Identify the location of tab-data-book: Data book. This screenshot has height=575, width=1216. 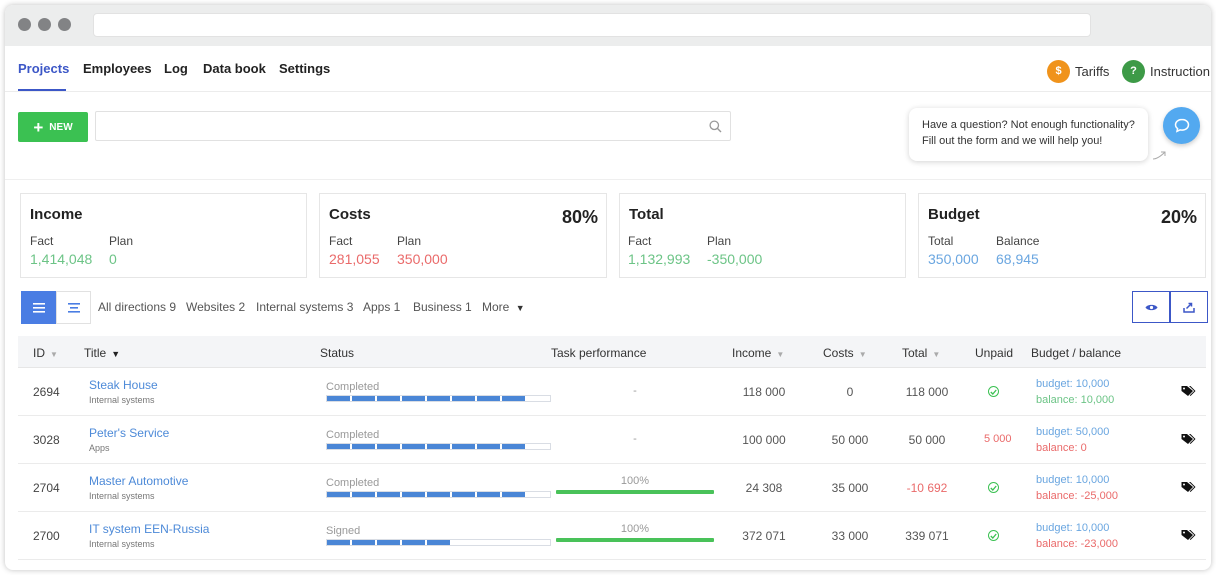
(234, 68).